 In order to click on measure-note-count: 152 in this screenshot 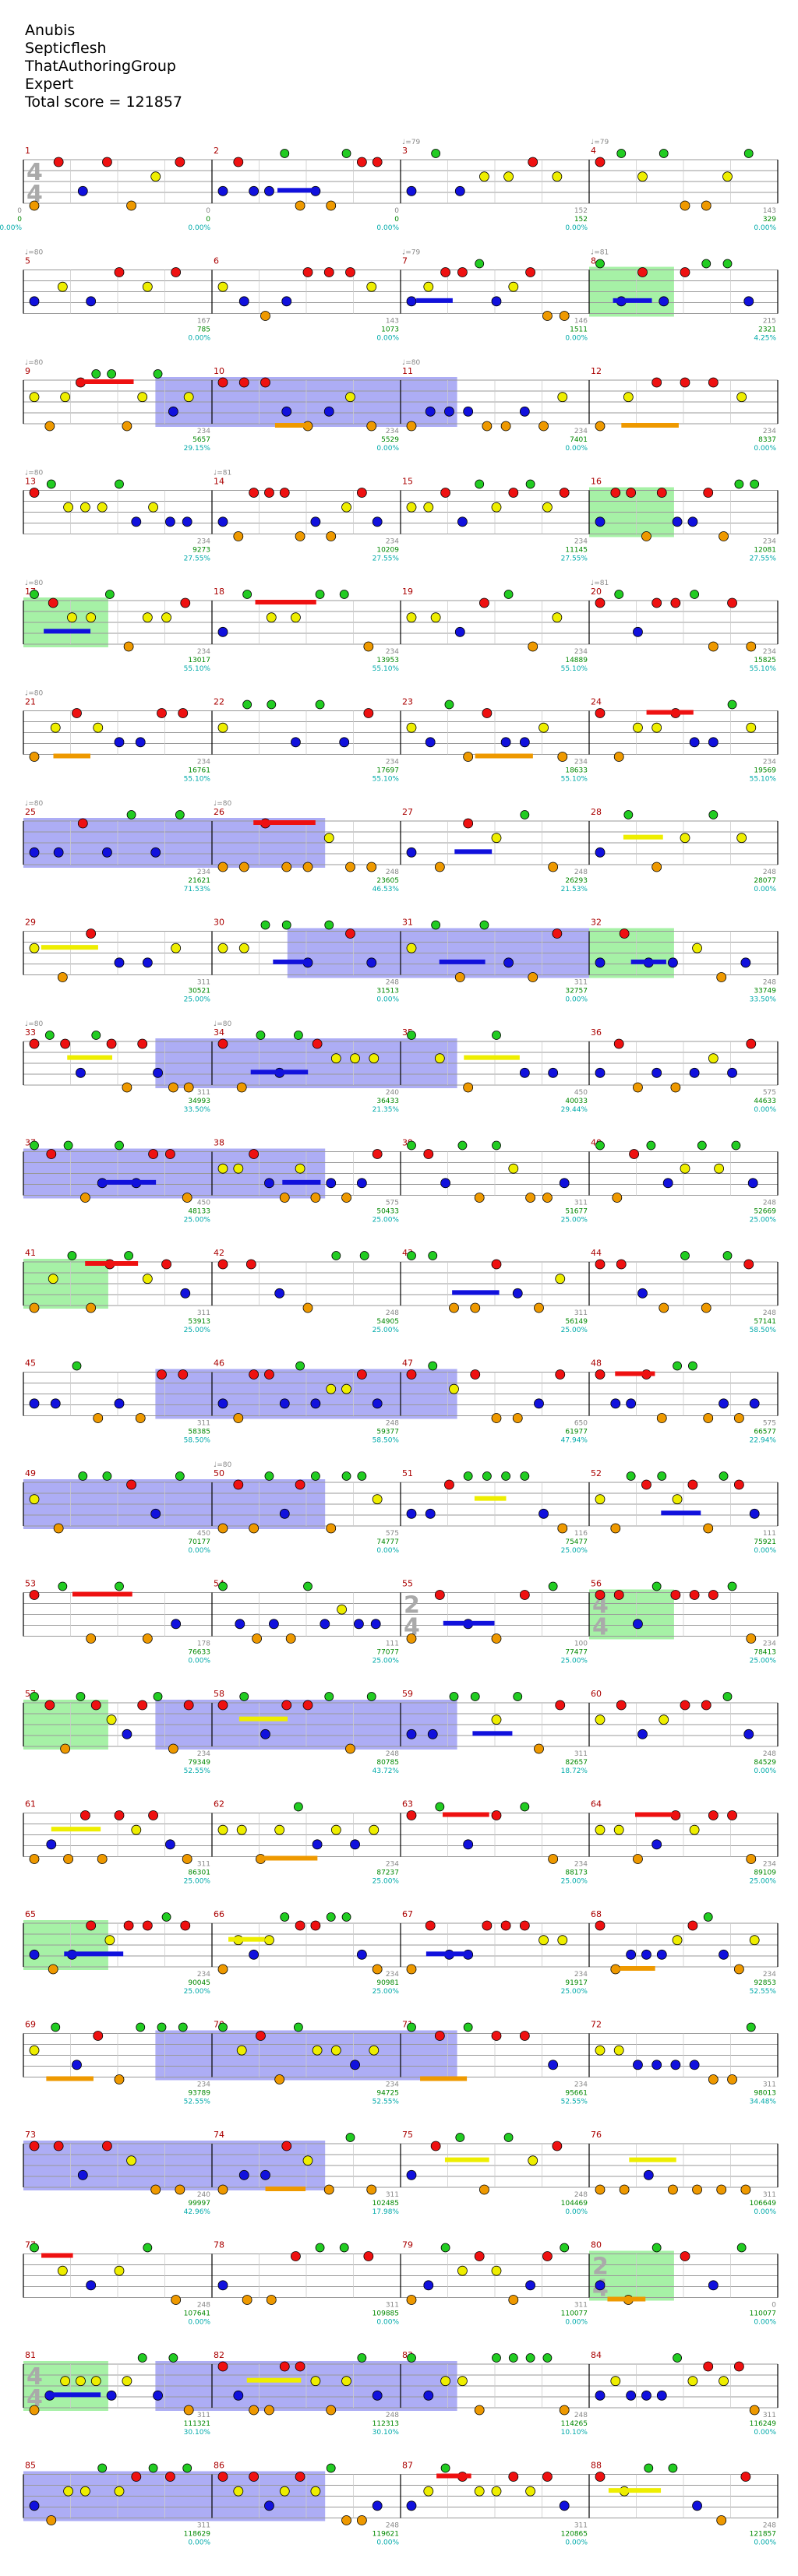, I will do `click(581, 211)`.